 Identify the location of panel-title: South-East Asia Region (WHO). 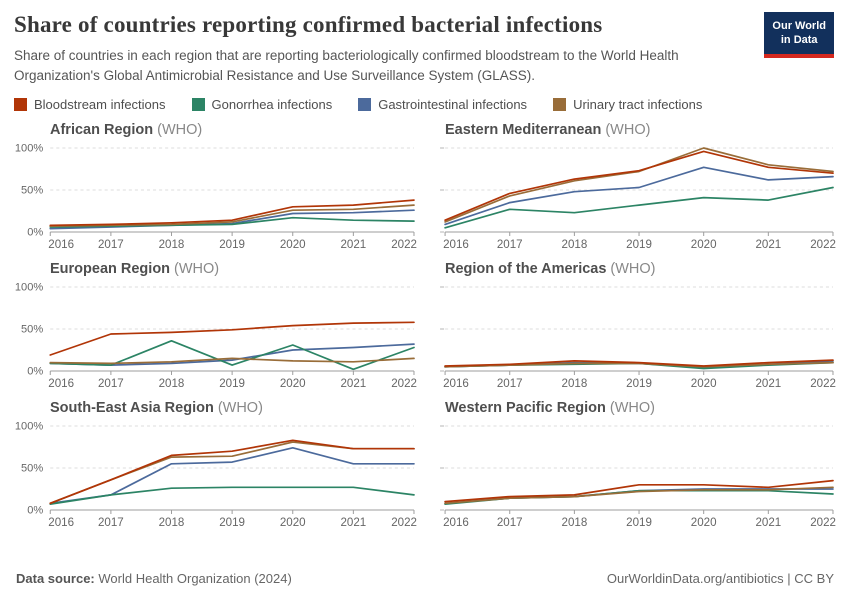
(215, 408).